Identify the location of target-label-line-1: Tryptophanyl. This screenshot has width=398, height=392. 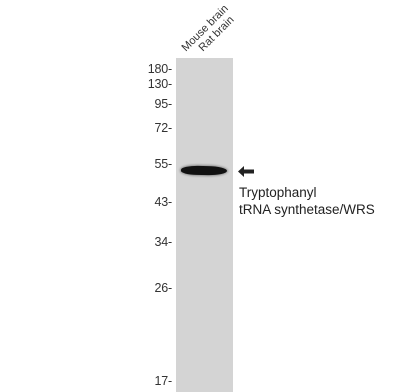
(278, 192).